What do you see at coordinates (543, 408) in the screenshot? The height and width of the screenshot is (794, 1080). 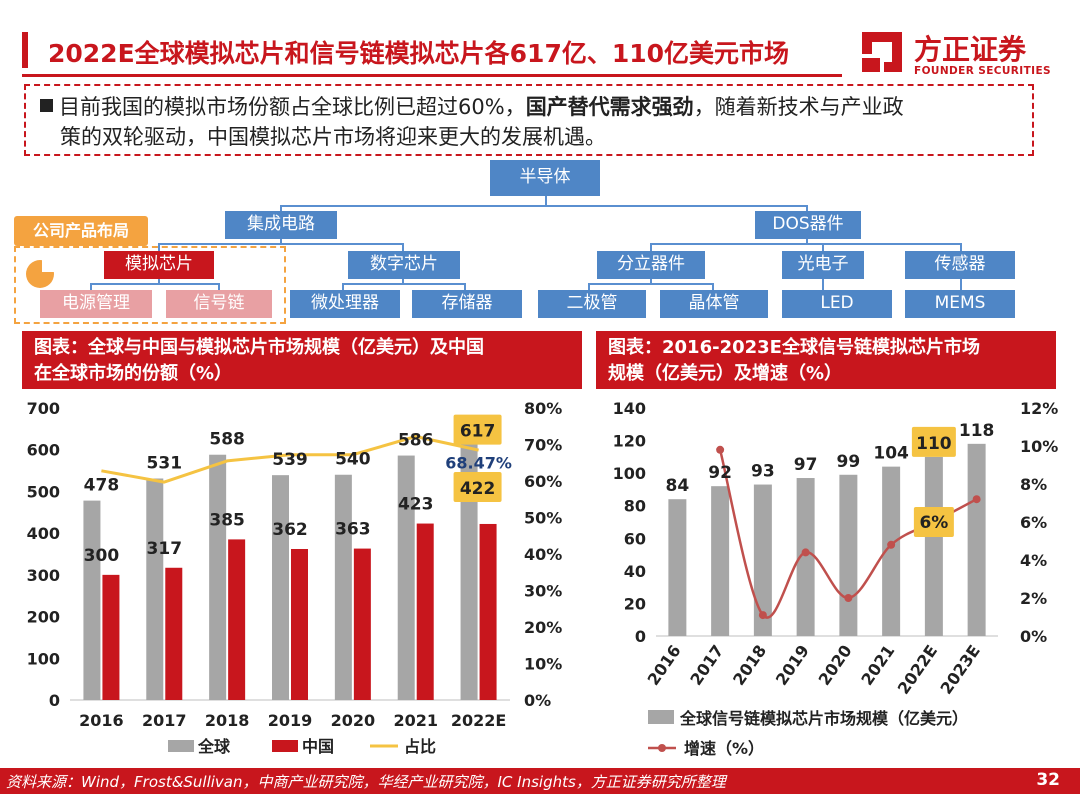 I see `y2-tick-label: 80%` at bounding box center [543, 408].